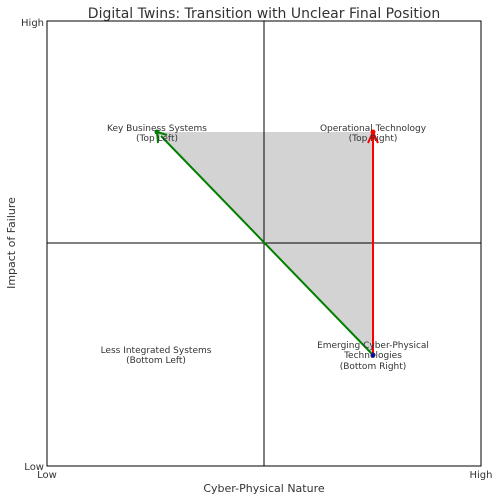 The height and width of the screenshot is (500, 500). Describe the element at coordinates (157, 139) in the screenshot. I see `quadrant-top-left-sub: (Top Left)` at that location.